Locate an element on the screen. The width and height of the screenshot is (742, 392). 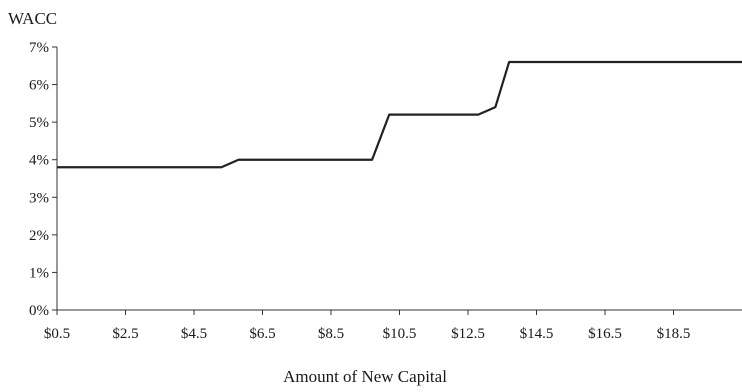
x-tick-label: $14.5 is located at coordinates (537, 334).